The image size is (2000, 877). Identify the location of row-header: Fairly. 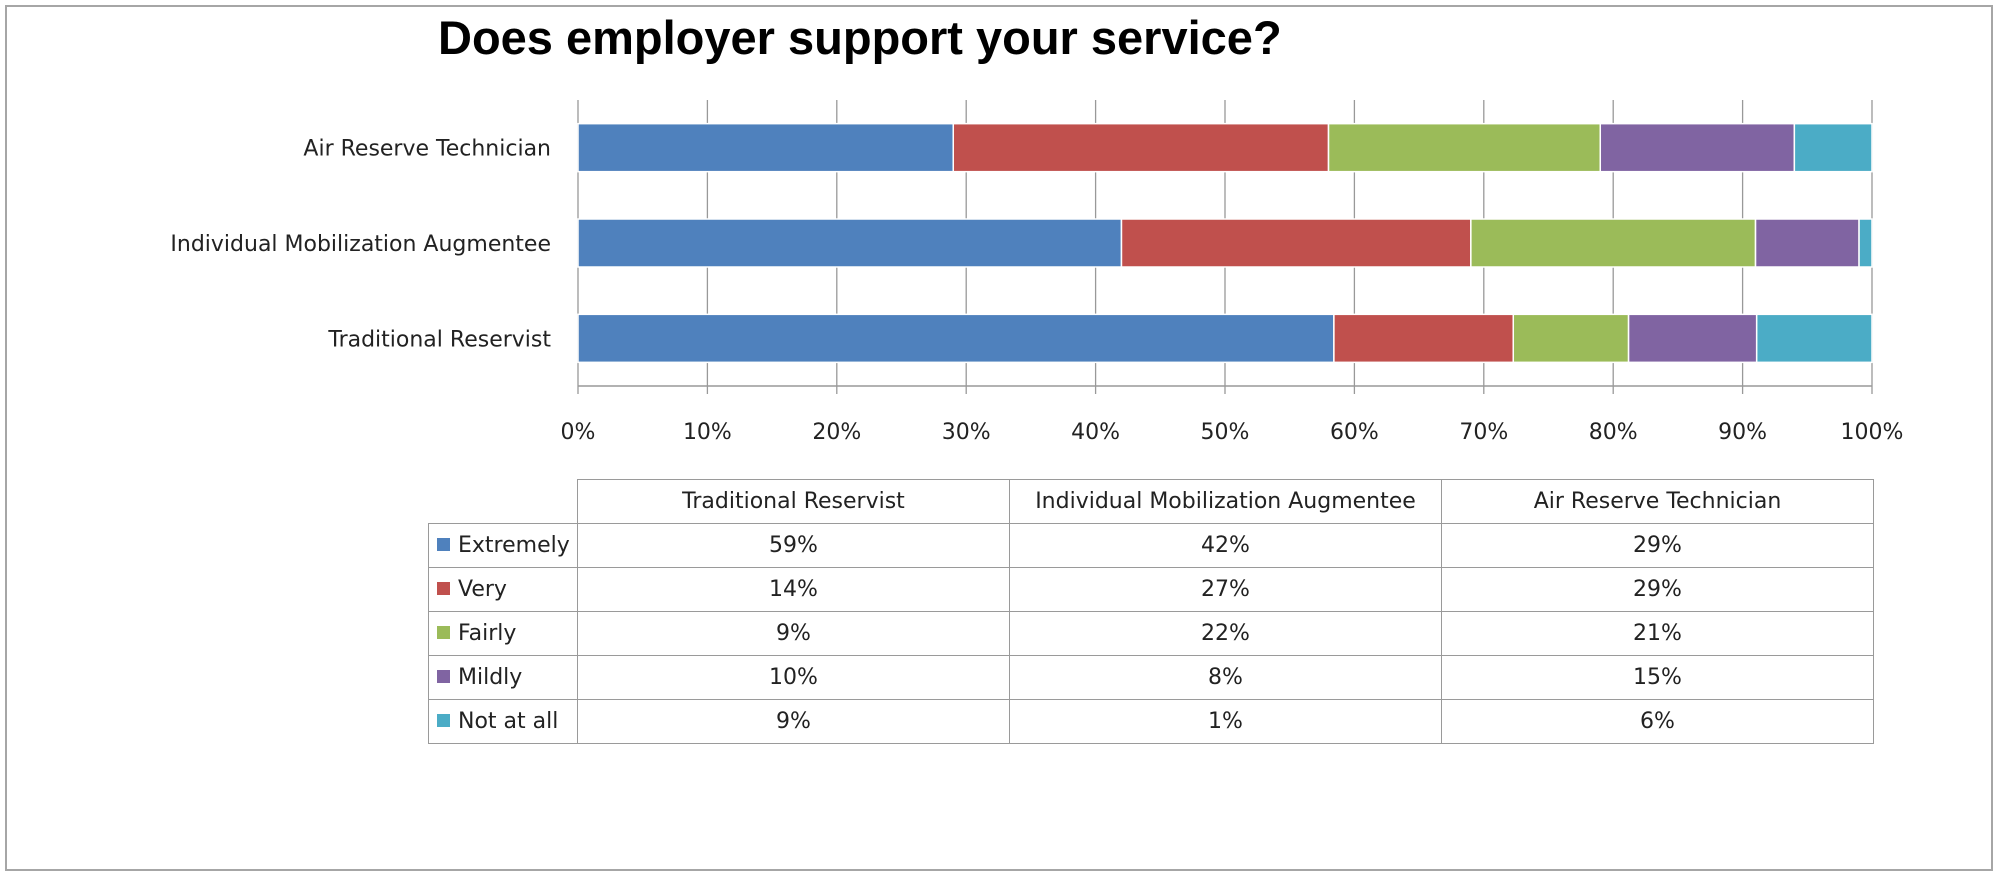
(503, 633).